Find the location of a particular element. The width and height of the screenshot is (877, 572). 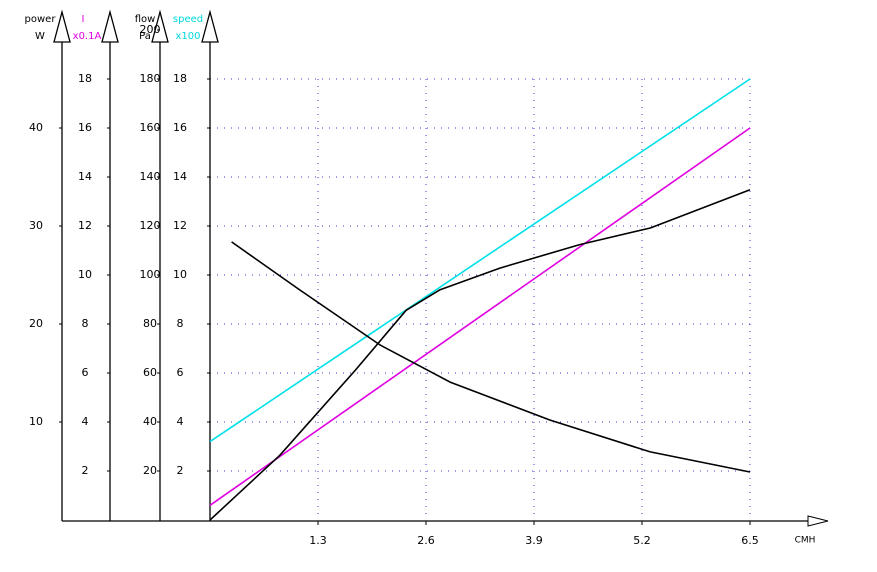

y-tick-label: 200 is located at coordinates (150, 29).